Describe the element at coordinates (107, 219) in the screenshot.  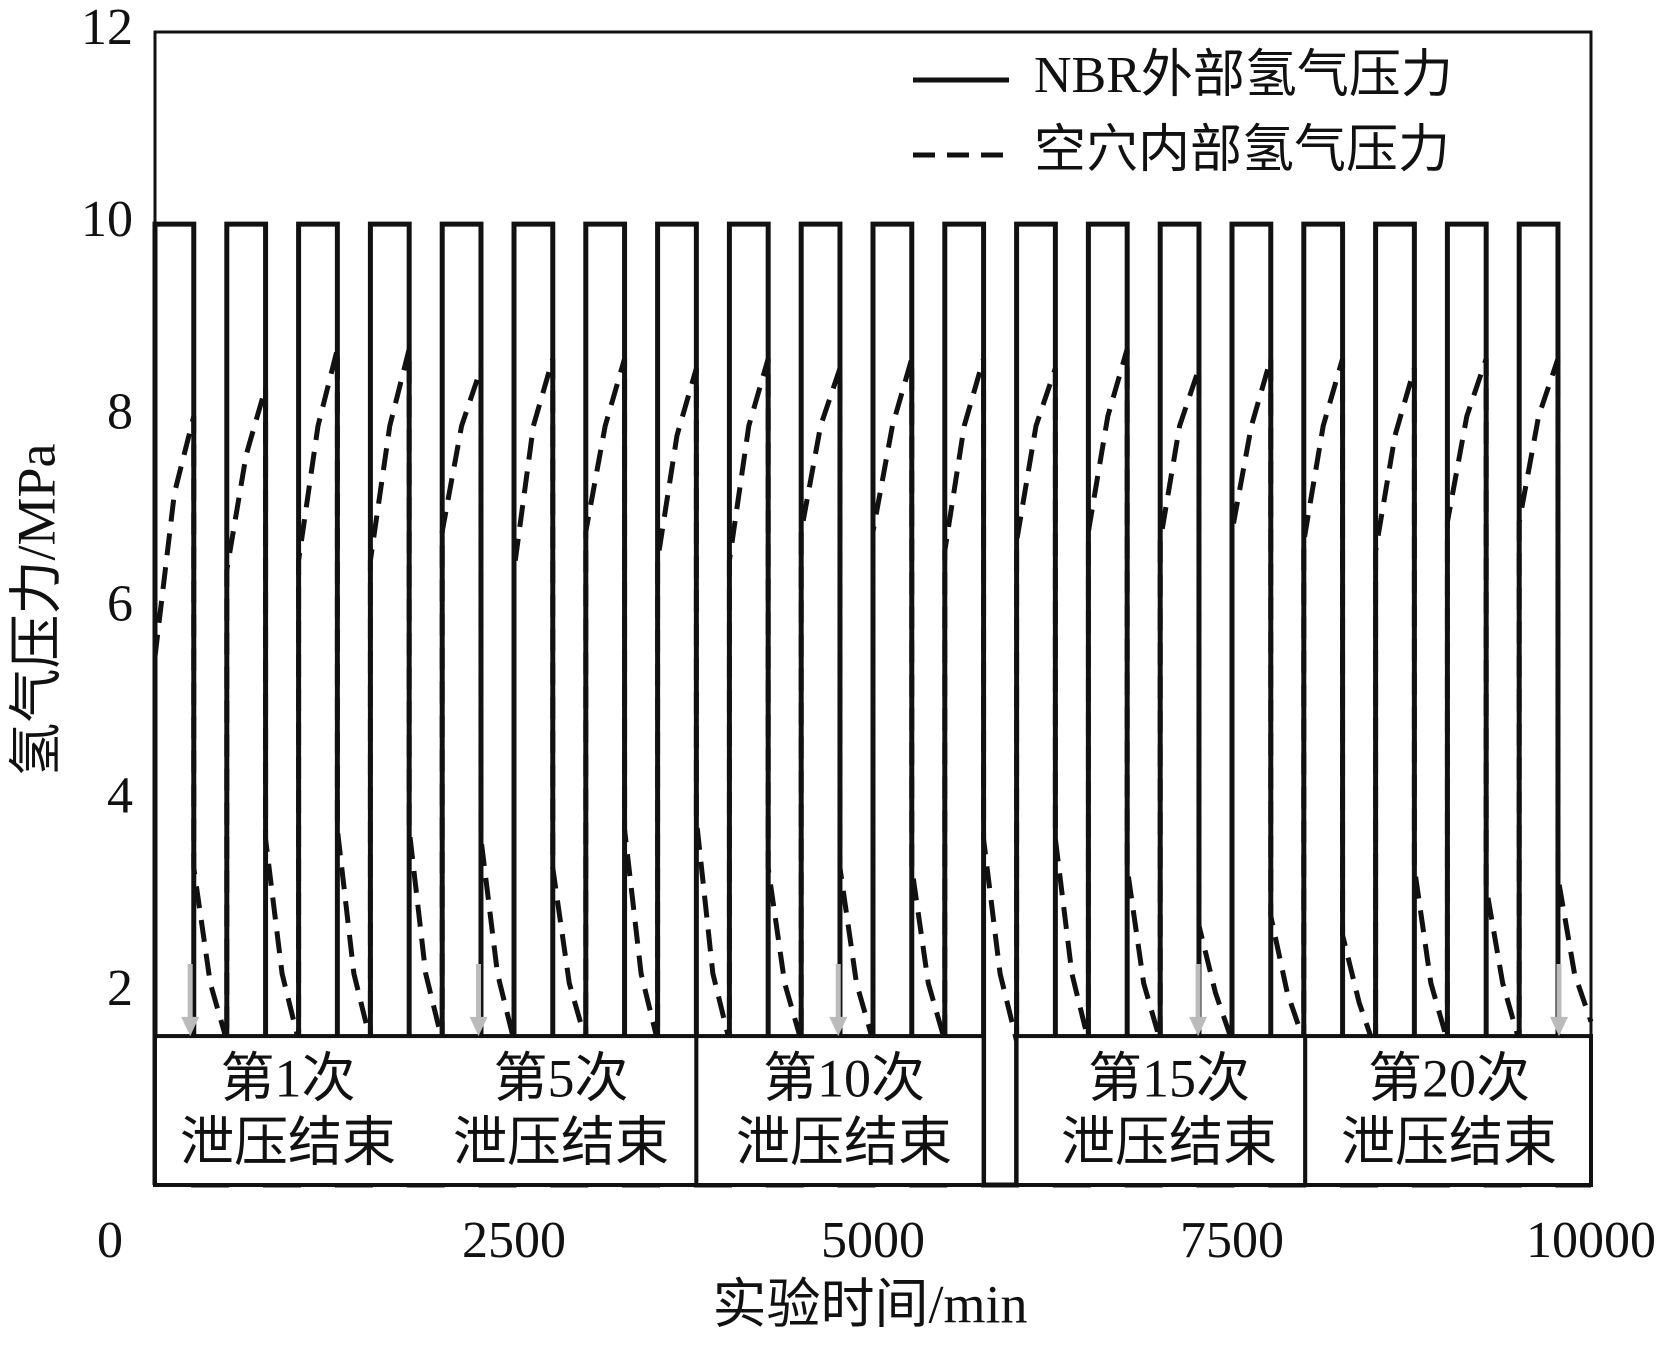
I see `y-tick-label: 10` at that location.